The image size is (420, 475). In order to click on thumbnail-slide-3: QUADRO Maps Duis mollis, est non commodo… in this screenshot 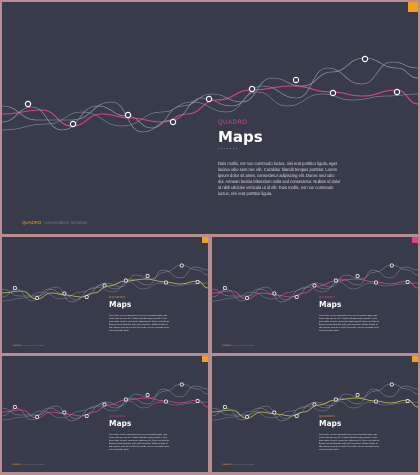, I will do `click(105, 414)`.